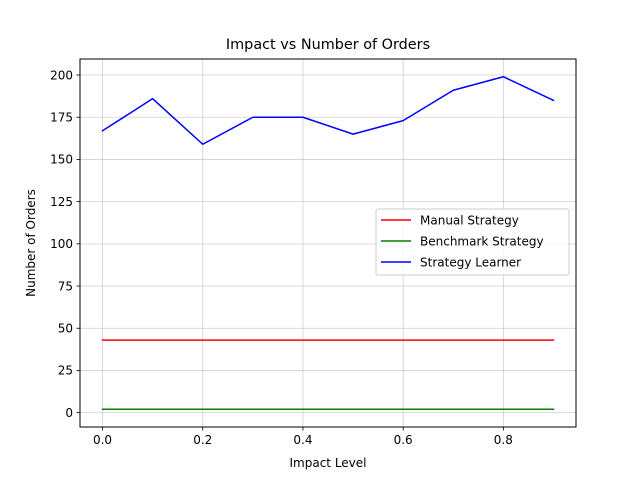  I want to click on chart-title: Impact vs Number of Orders, so click(328, 45).